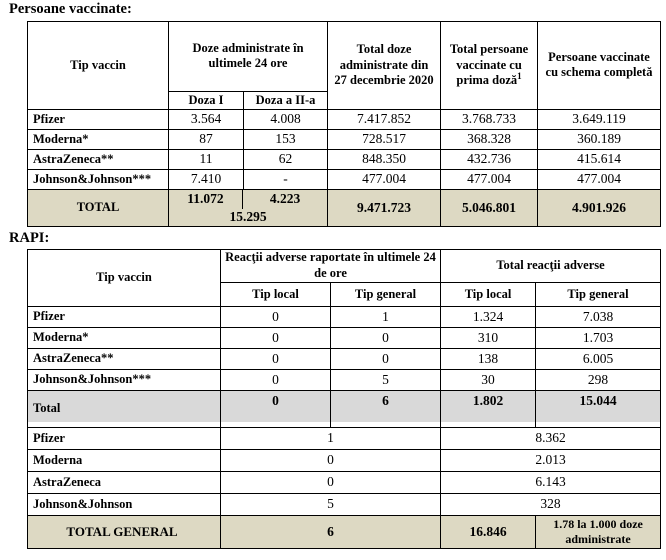 This screenshot has height=560, width=666. I want to click on cell-doza1: 7.410, so click(206, 179).